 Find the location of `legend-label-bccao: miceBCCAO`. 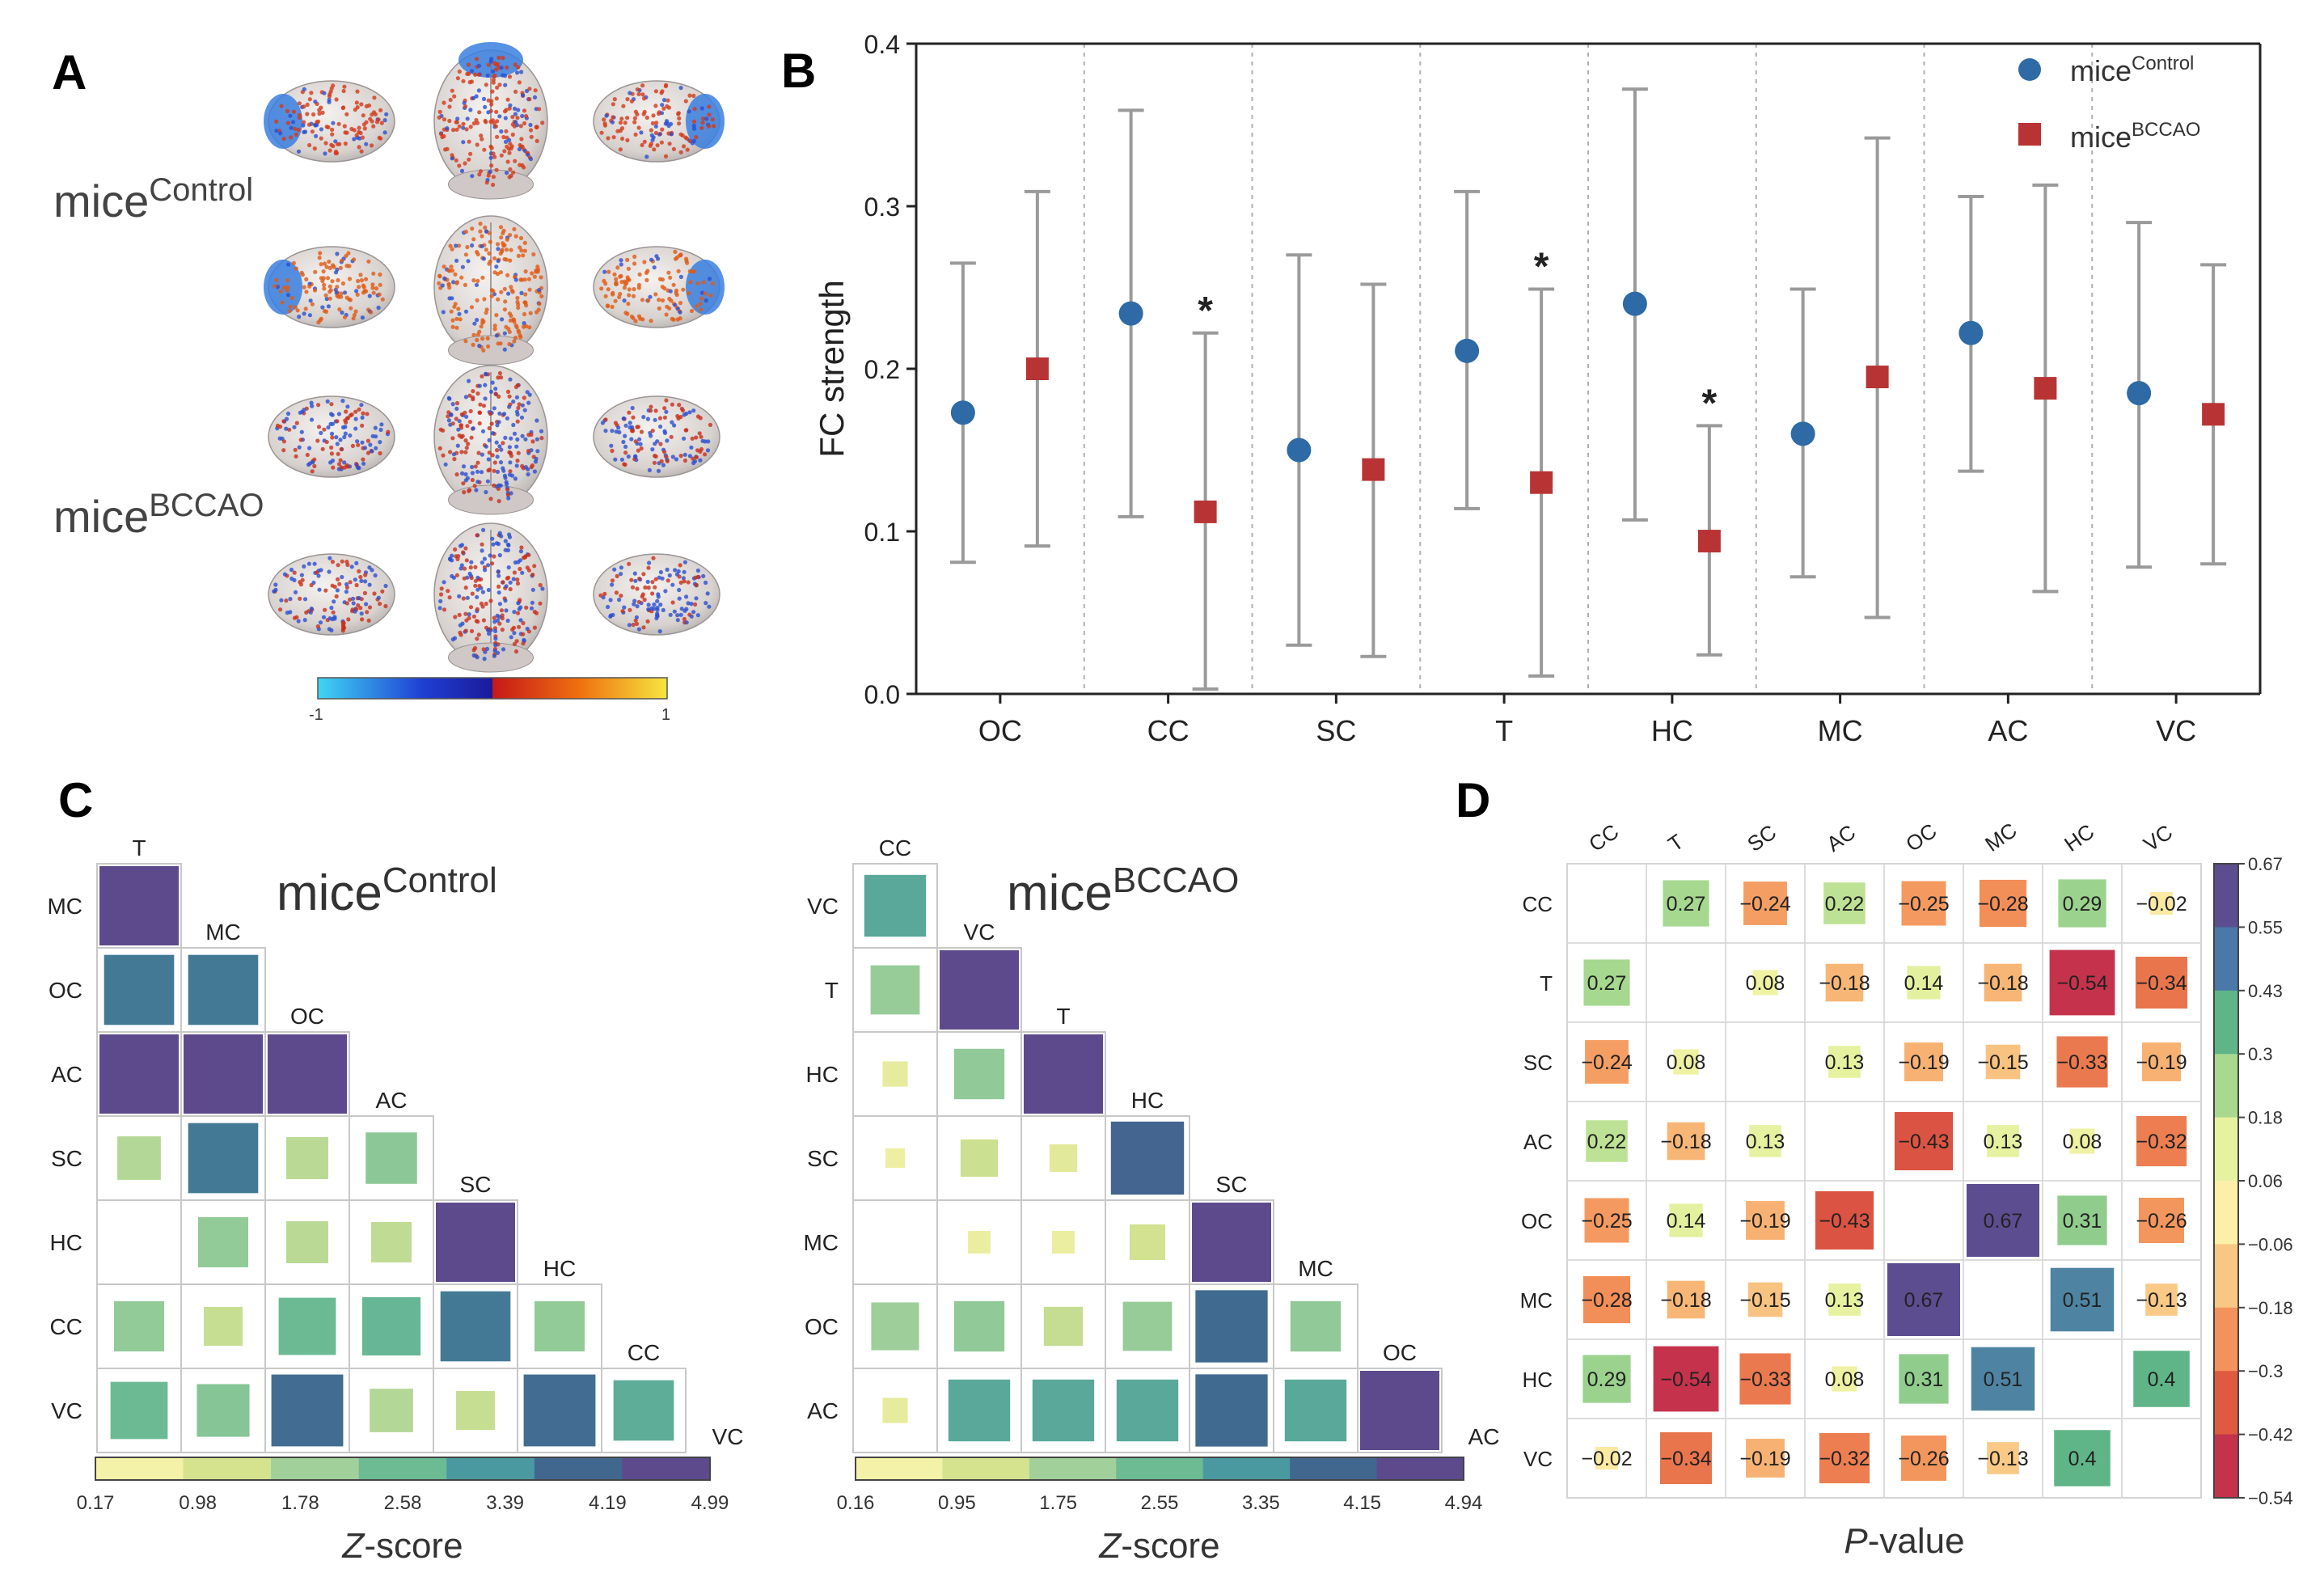

legend-label-bccao: miceBCCAO is located at coordinates (2135, 136).